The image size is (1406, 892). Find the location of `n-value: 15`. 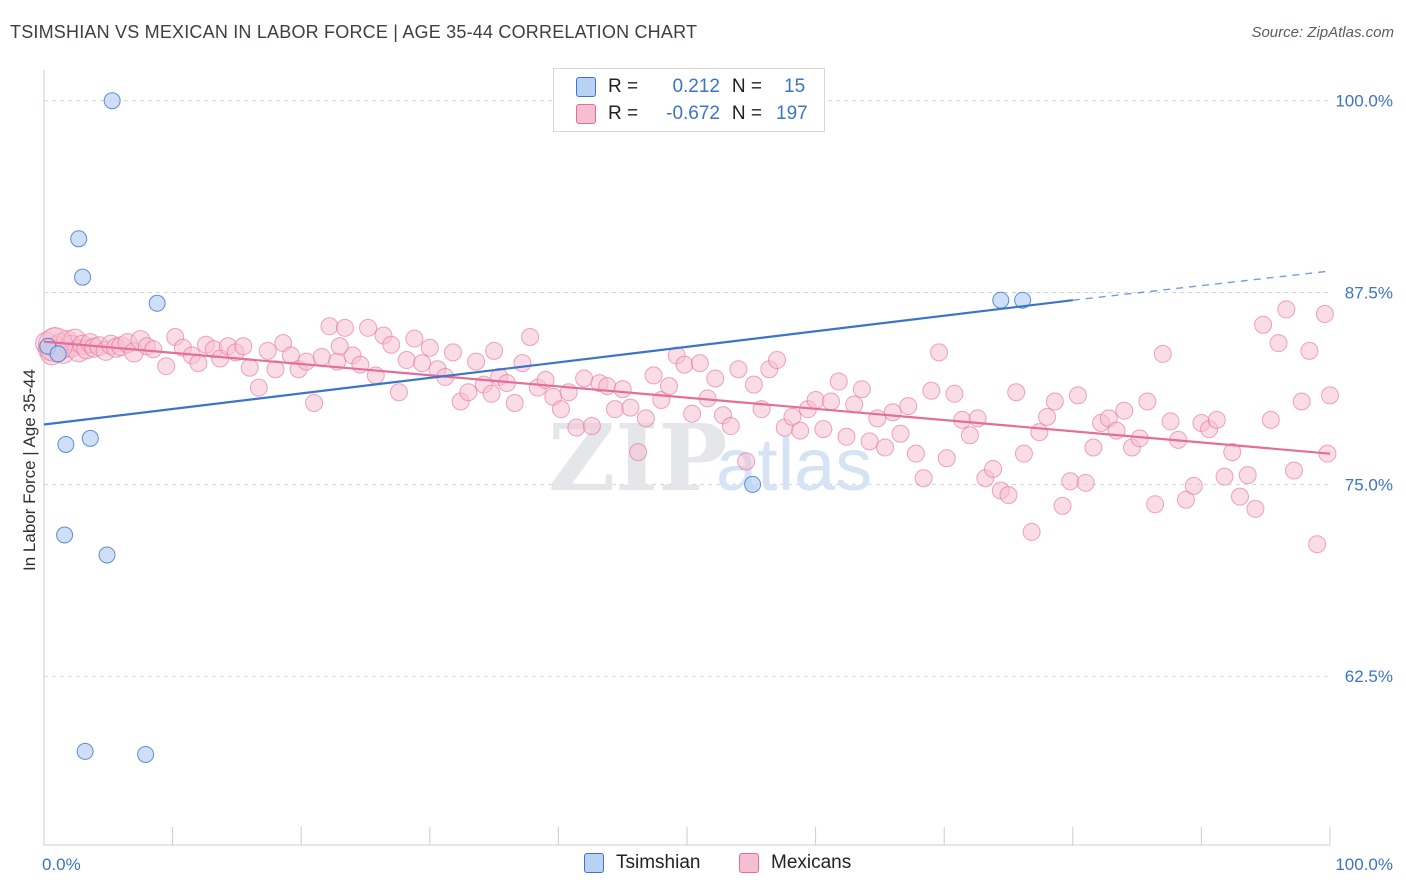

n-value: 15 is located at coordinates (795, 86).